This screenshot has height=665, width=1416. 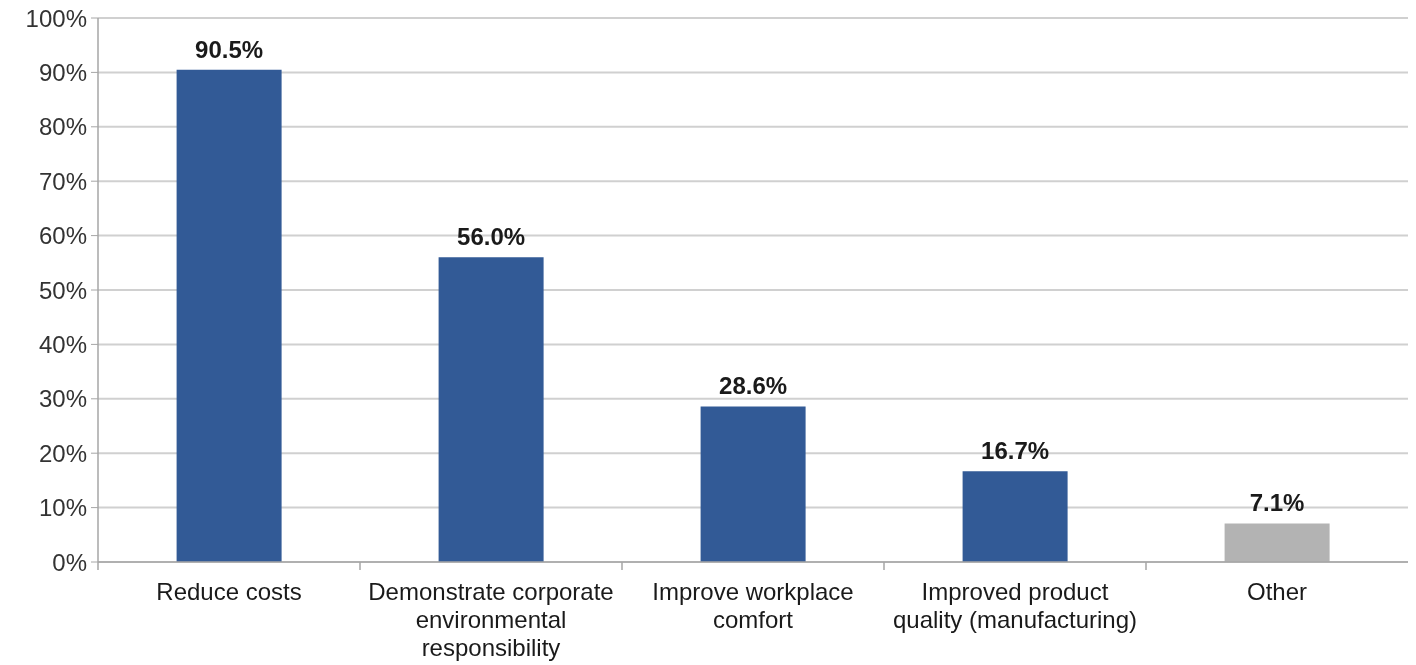 What do you see at coordinates (62, 453) in the screenshot?
I see `y-tick-label: 20%` at bounding box center [62, 453].